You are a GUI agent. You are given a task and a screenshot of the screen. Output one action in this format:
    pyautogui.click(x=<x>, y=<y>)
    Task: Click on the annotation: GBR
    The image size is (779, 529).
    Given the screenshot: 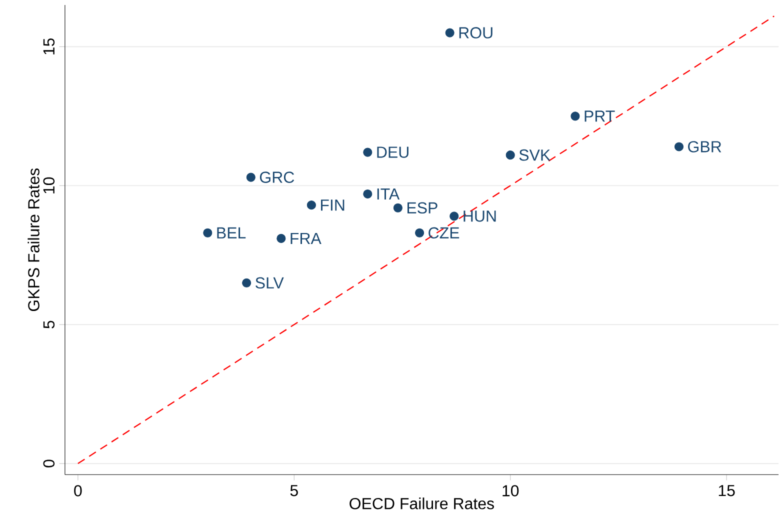 What is the action you would take?
    pyautogui.click(x=705, y=147)
    